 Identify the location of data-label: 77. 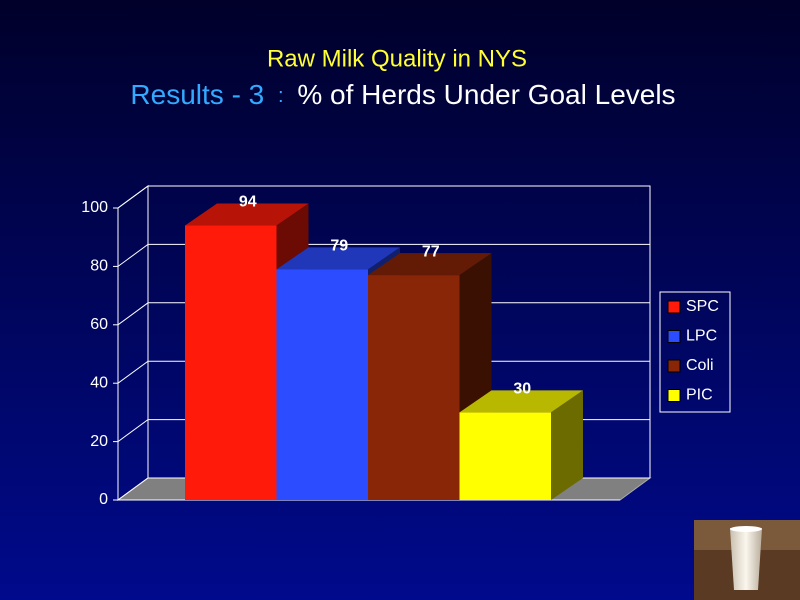
(431, 251).